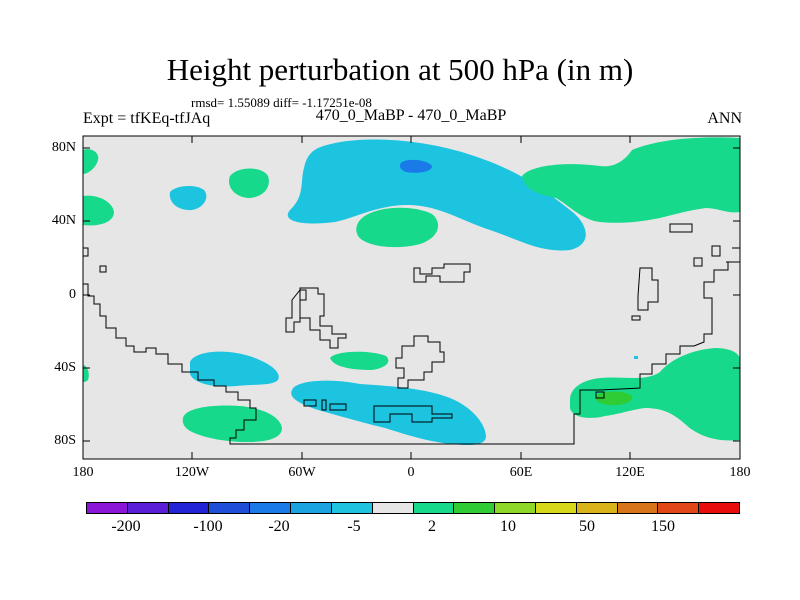 Image resolution: width=800 pixels, height=600 pixels. Describe the element at coordinates (86, 373) in the screenshot. I see `positive-anomaly-edge-left` at that location.